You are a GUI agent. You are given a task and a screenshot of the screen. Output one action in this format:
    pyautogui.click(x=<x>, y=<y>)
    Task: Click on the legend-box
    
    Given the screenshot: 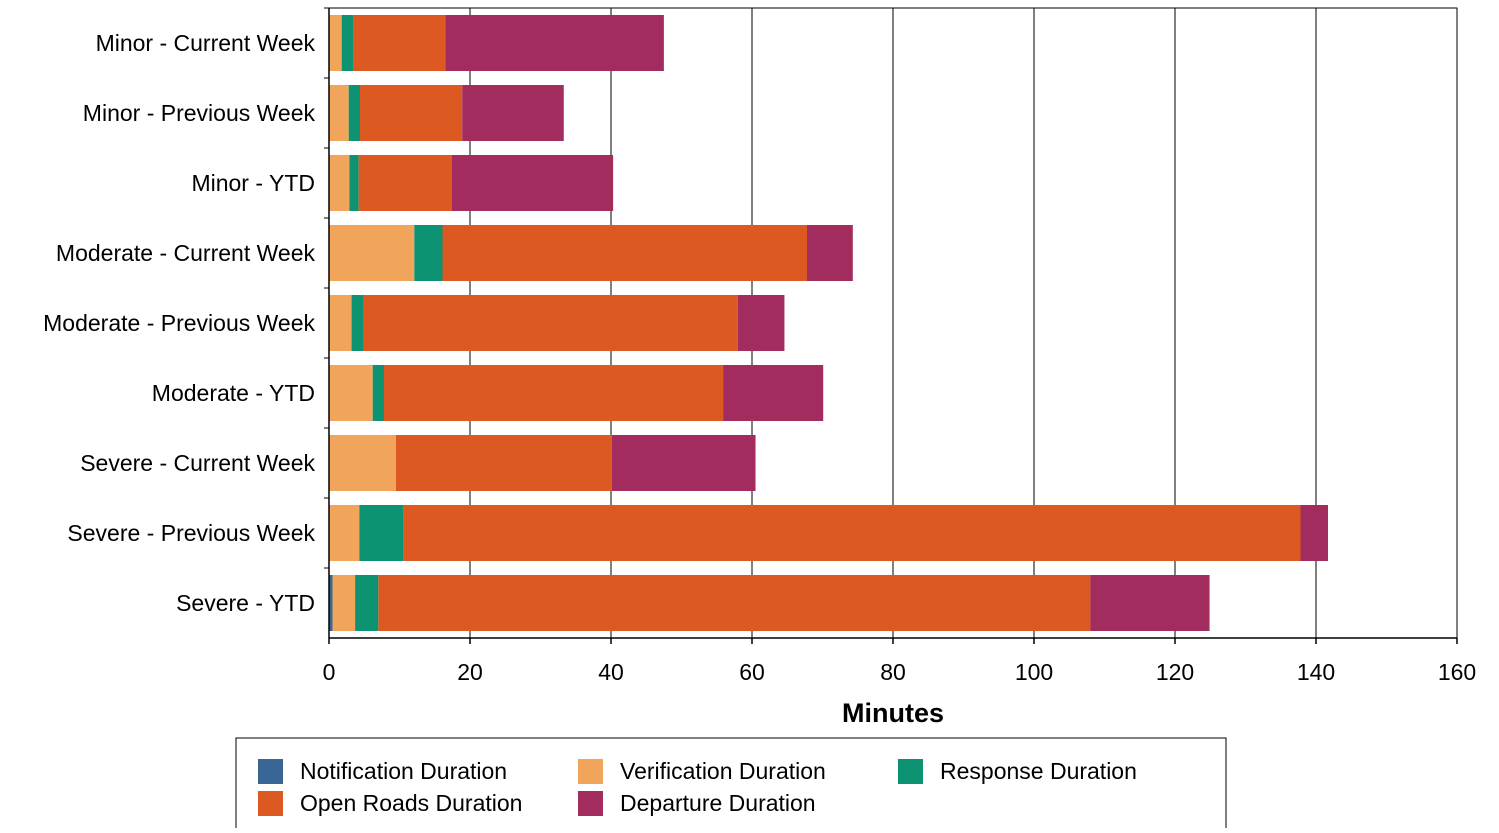 What is the action you would take?
    pyautogui.click(x=731, y=785)
    